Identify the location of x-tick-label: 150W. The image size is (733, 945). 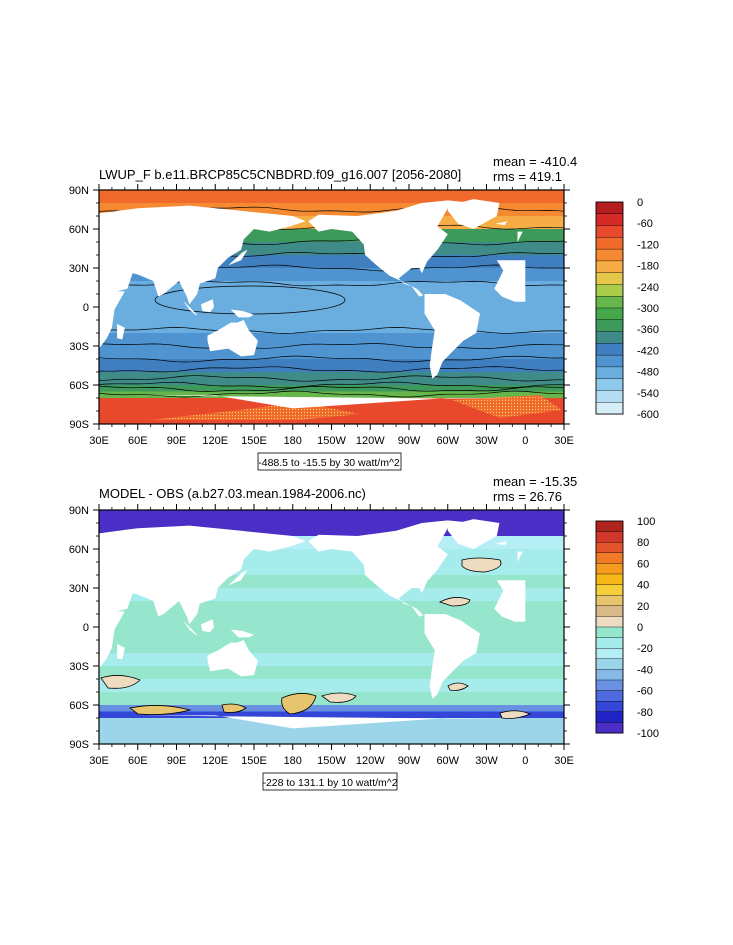
(331, 441).